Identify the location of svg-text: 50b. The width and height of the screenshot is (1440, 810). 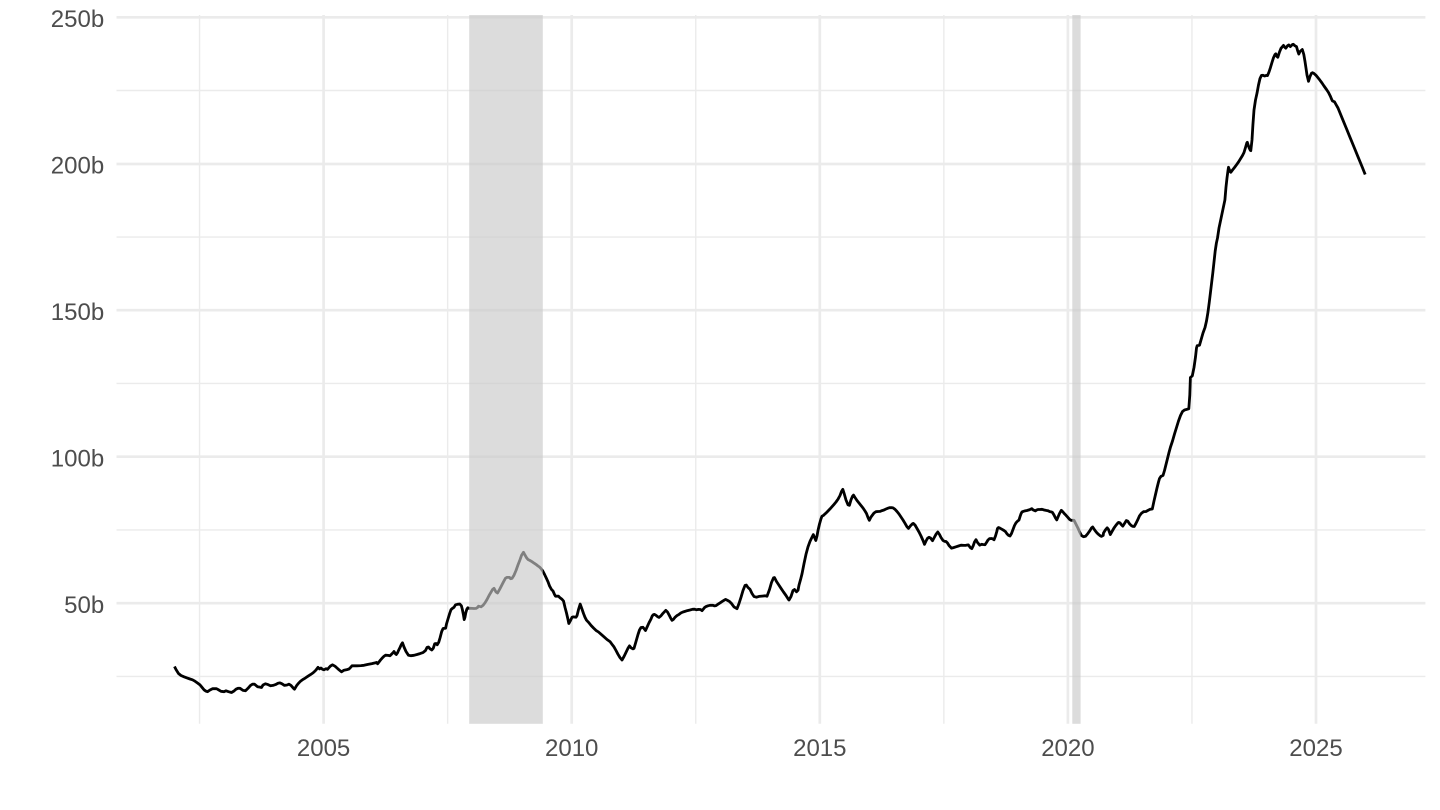
(84, 605).